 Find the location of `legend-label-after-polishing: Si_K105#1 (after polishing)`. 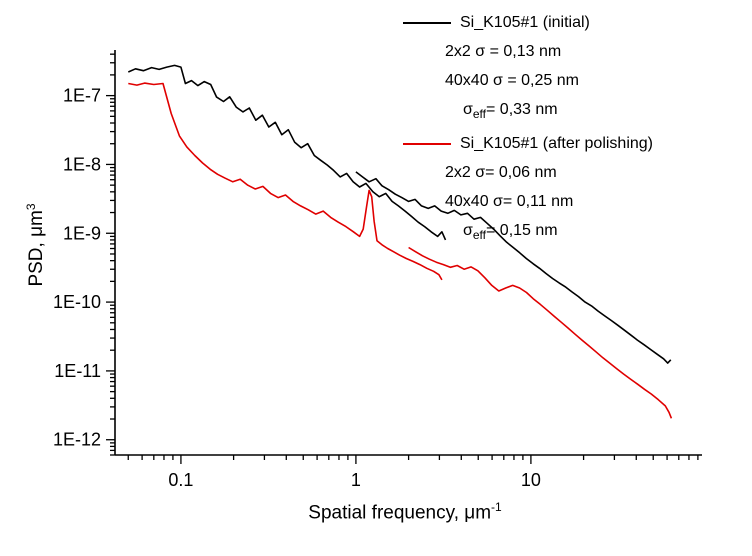

legend-label-after-polishing: Si_K105#1 (after polishing) is located at coordinates (557, 144).